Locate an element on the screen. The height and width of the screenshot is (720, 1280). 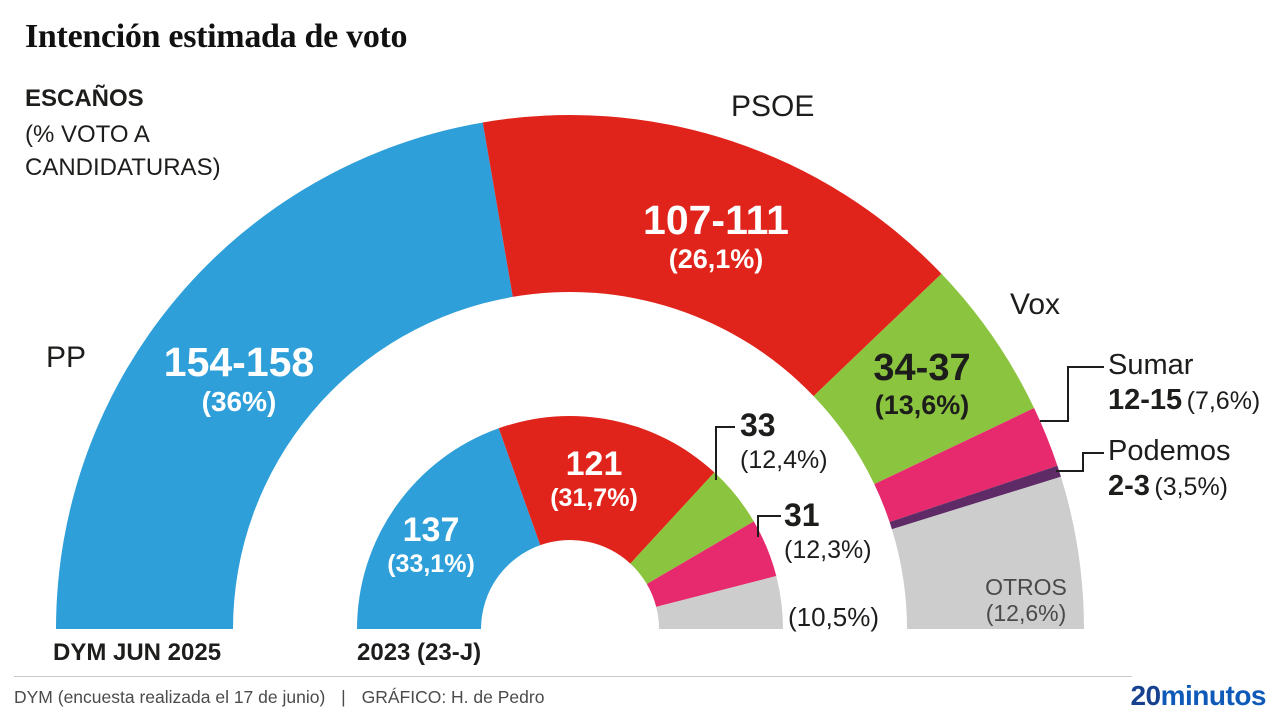
segment-2023-23j-otros is located at coordinates (719, 602).